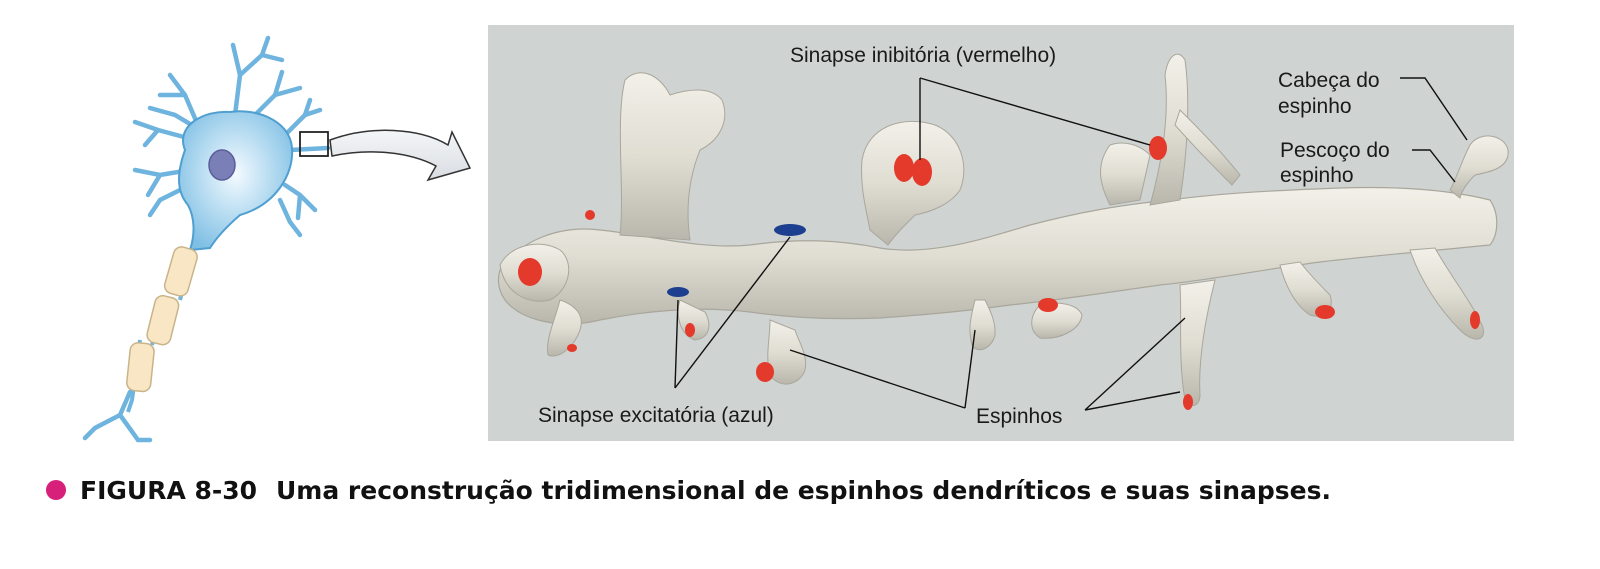  I want to click on neuron-illustration, so click(206, 239).